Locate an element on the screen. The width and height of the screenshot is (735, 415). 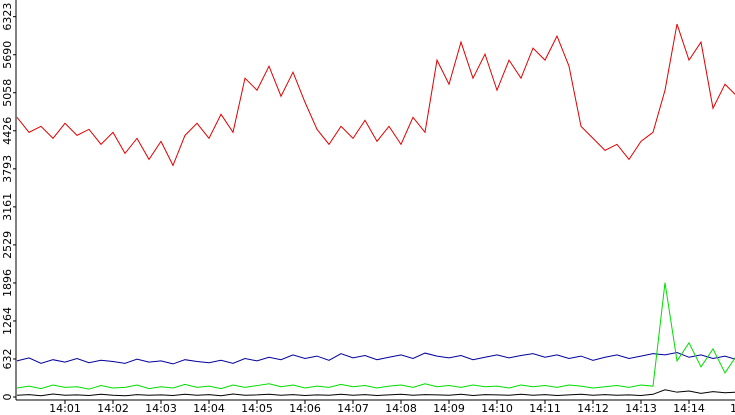
y-tick-label: 4426 is located at coordinates (7, 131).